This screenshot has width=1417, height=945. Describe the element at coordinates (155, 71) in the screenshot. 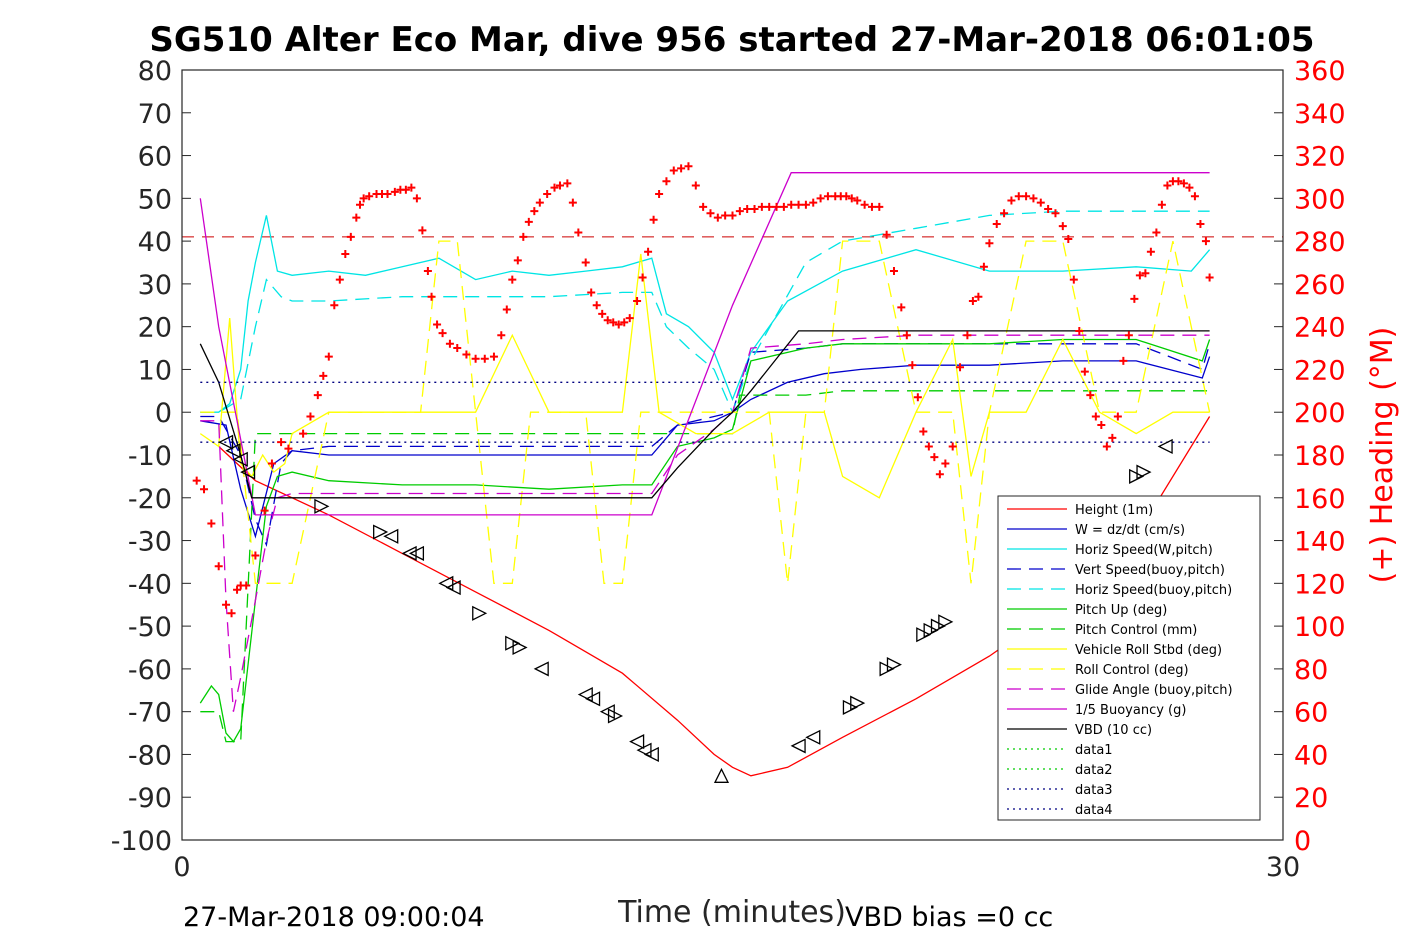

I see `y-tick-label: 80` at that location.